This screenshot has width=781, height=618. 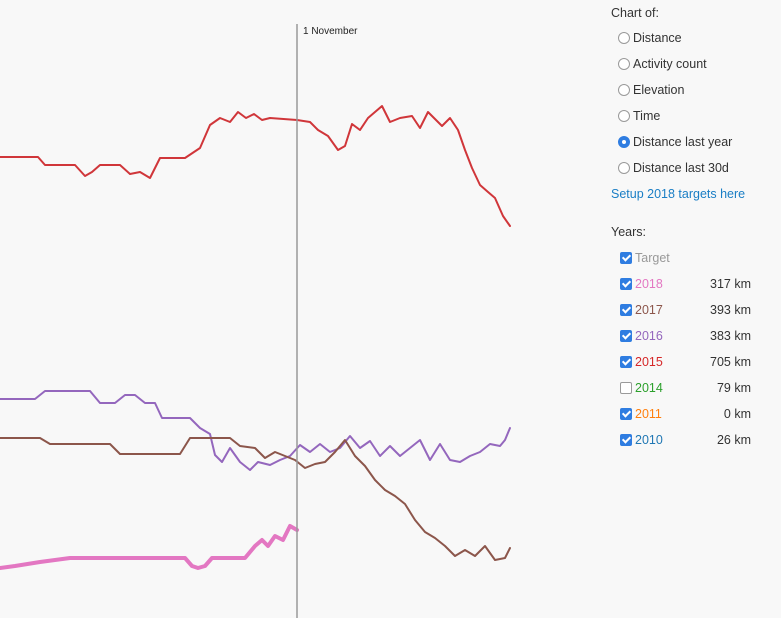 What do you see at coordinates (685, 440) in the screenshot?
I see `year-row-2010: 2010 26 km` at bounding box center [685, 440].